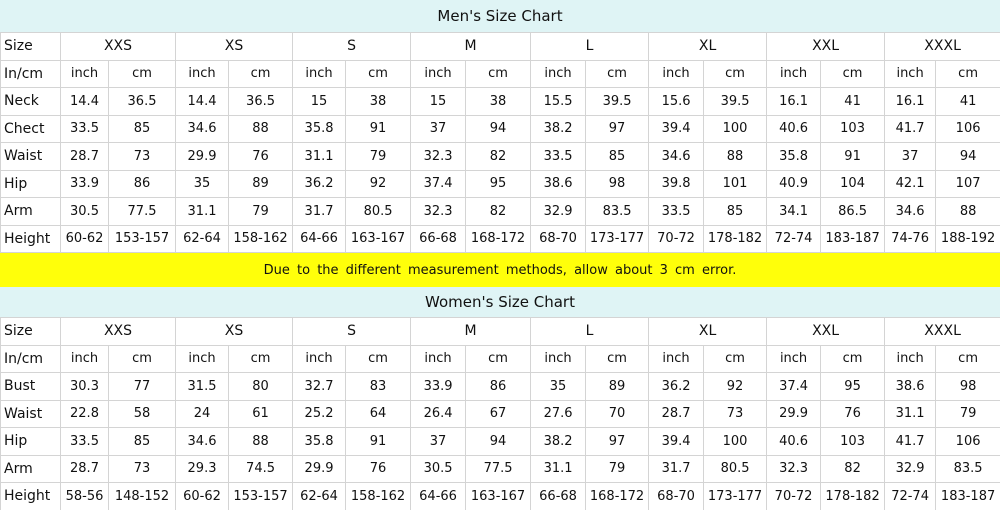  What do you see at coordinates (967, 238) in the screenshot?
I see `measure-cell: 188-192` at bounding box center [967, 238].